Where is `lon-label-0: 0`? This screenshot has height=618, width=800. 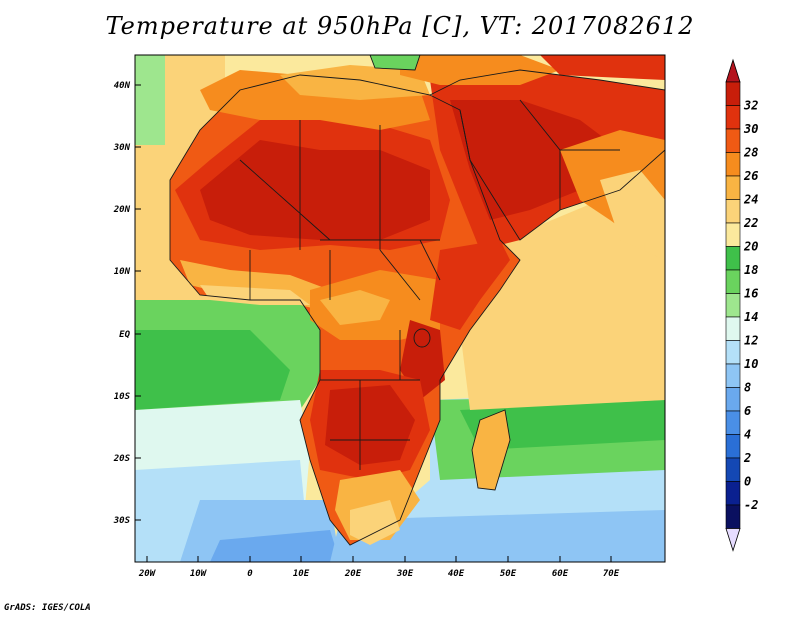 lon-label-0: 0 is located at coordinates (250, 574).